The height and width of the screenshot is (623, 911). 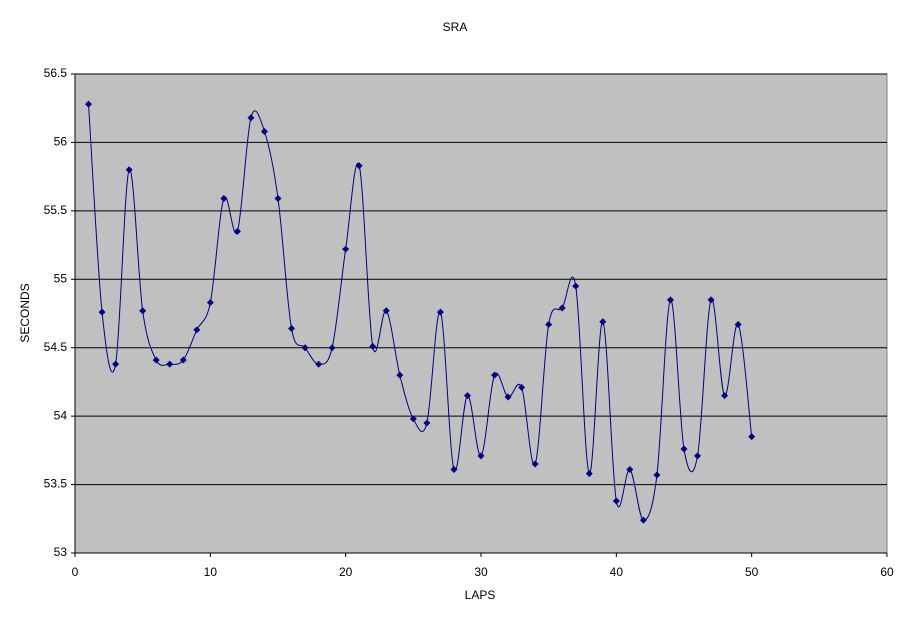 I want to click on y-tick-label: 54, so click(x=61, y=415).